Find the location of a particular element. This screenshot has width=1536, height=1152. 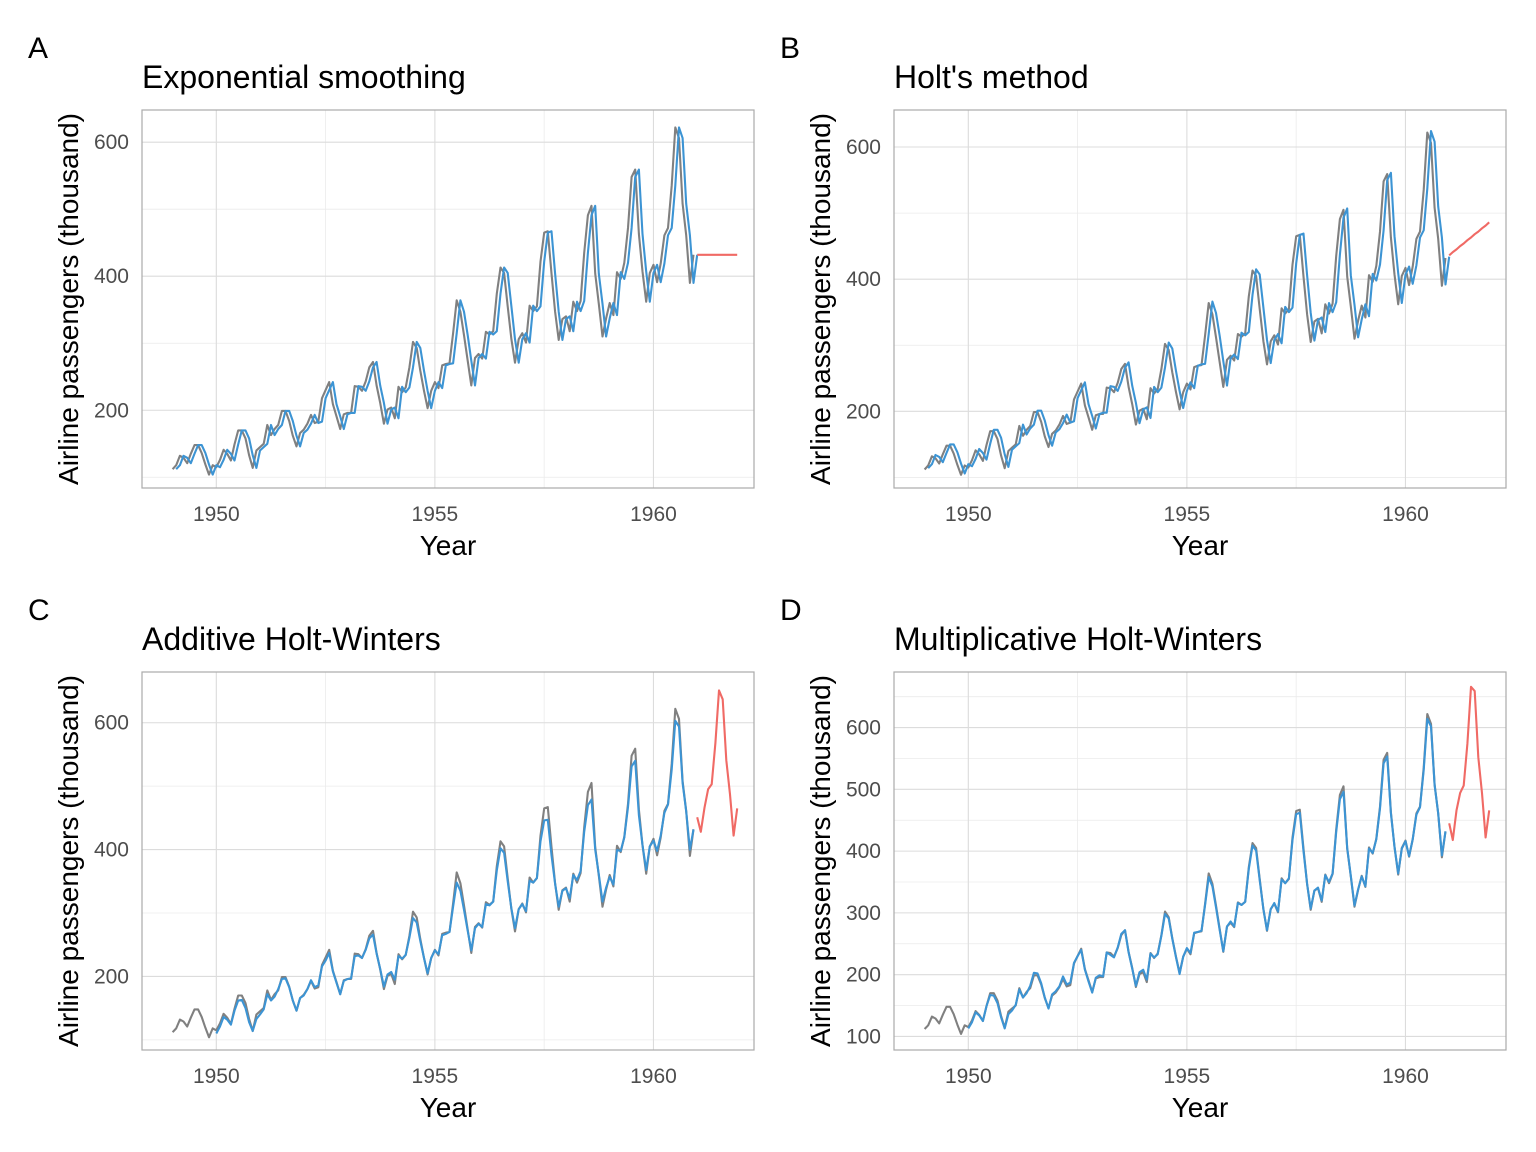

panel-tag: C is located at coordinates (39, 610).